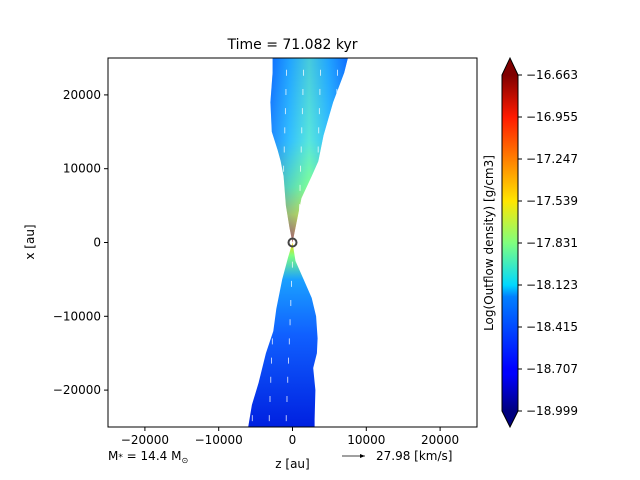 The width and height of the screenshot is (640, 480). Describe the element at coordinates (80, 242) in the screenshot. I see `y-axis-ticks: 20000 10000 0 −10000 −20000` at that location.